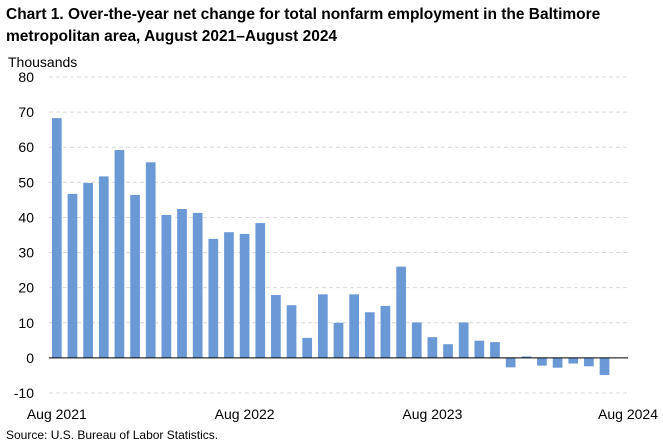 The width and height of the screenshot is (663, 447). What do you see at coordinates (26, 323) in the screenshot?
I see `y-tick-label: 10` at bounding box center [26, 323].